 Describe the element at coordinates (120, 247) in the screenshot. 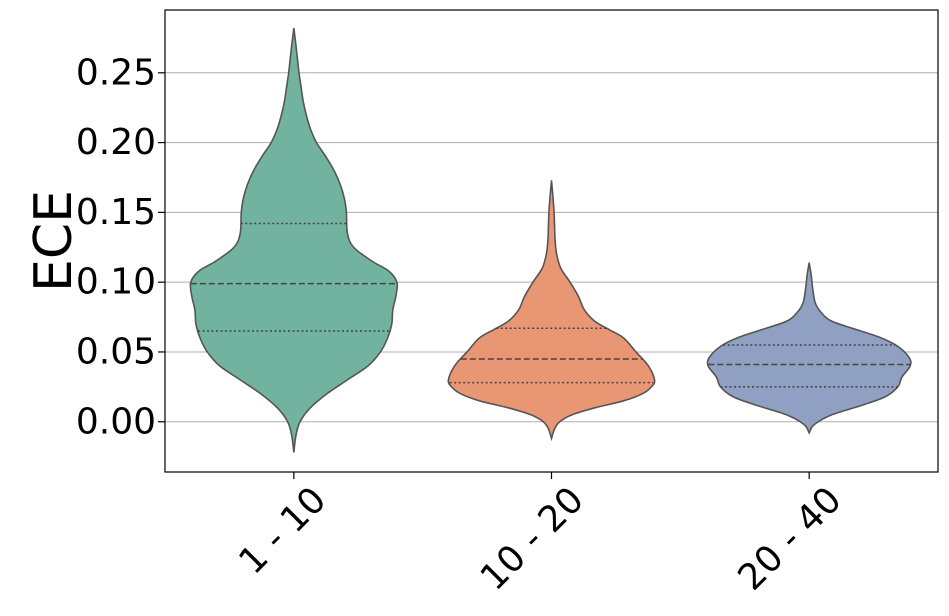

I see `y-axis: 0.00 0.05 0.10 0.15 0.20 0.25` at that location.